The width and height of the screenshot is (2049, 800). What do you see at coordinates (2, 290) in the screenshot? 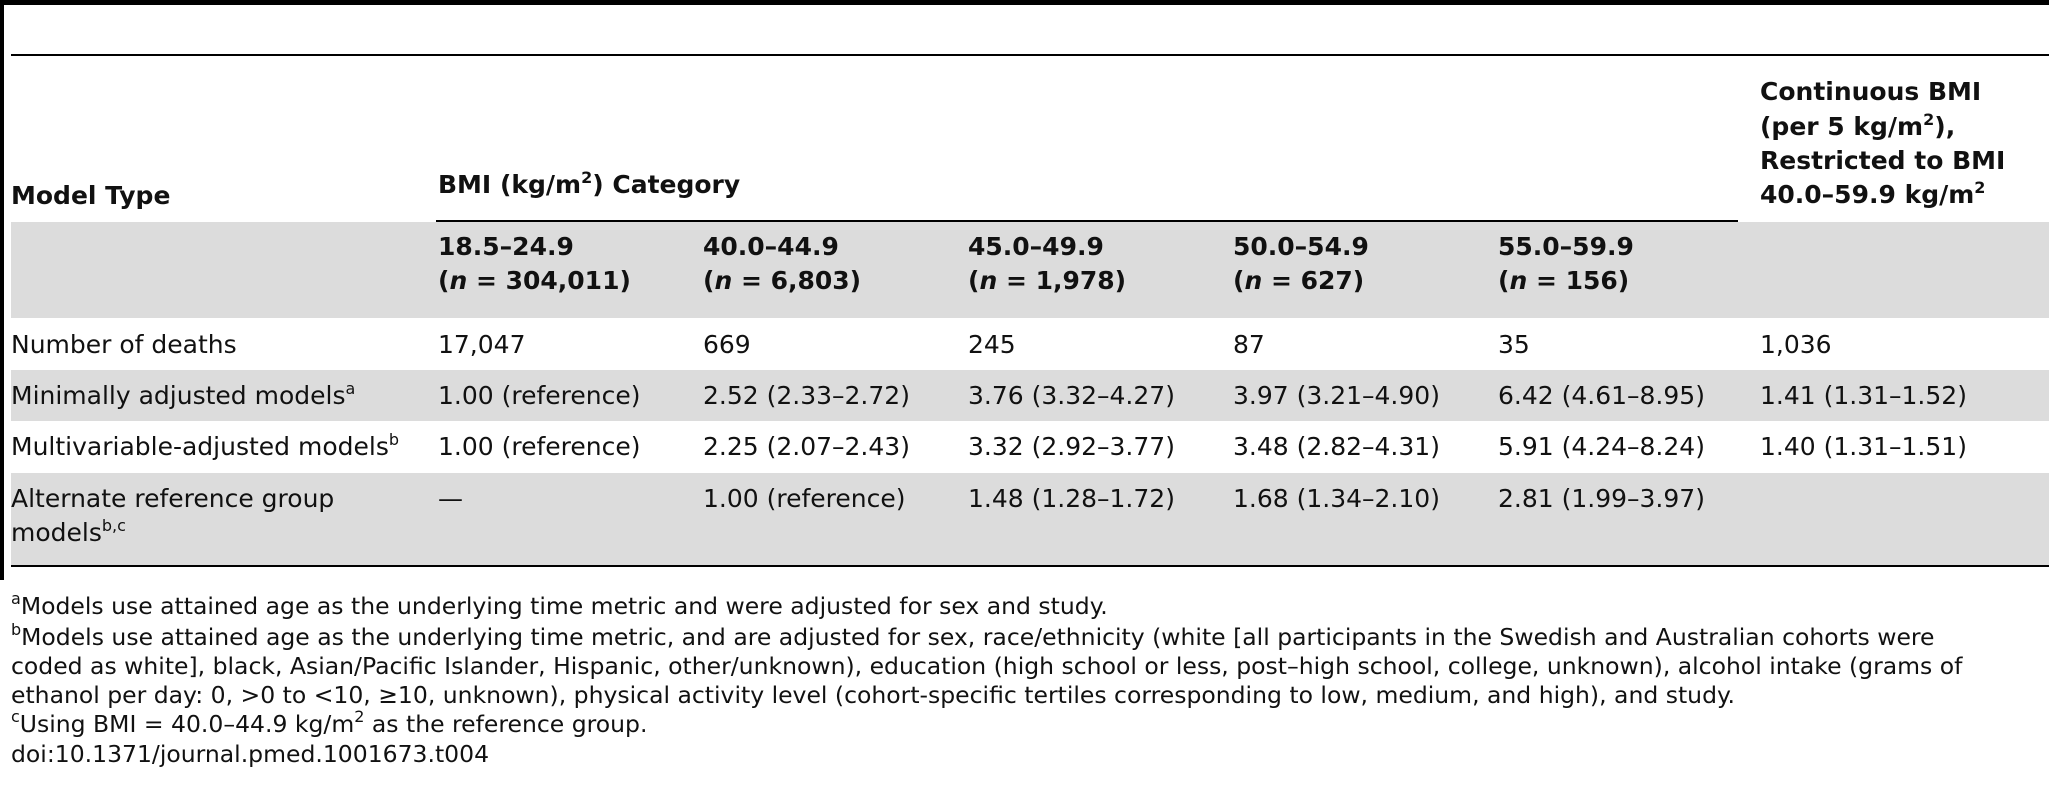
I see `table-left-border` at bounding box center [2, 290].